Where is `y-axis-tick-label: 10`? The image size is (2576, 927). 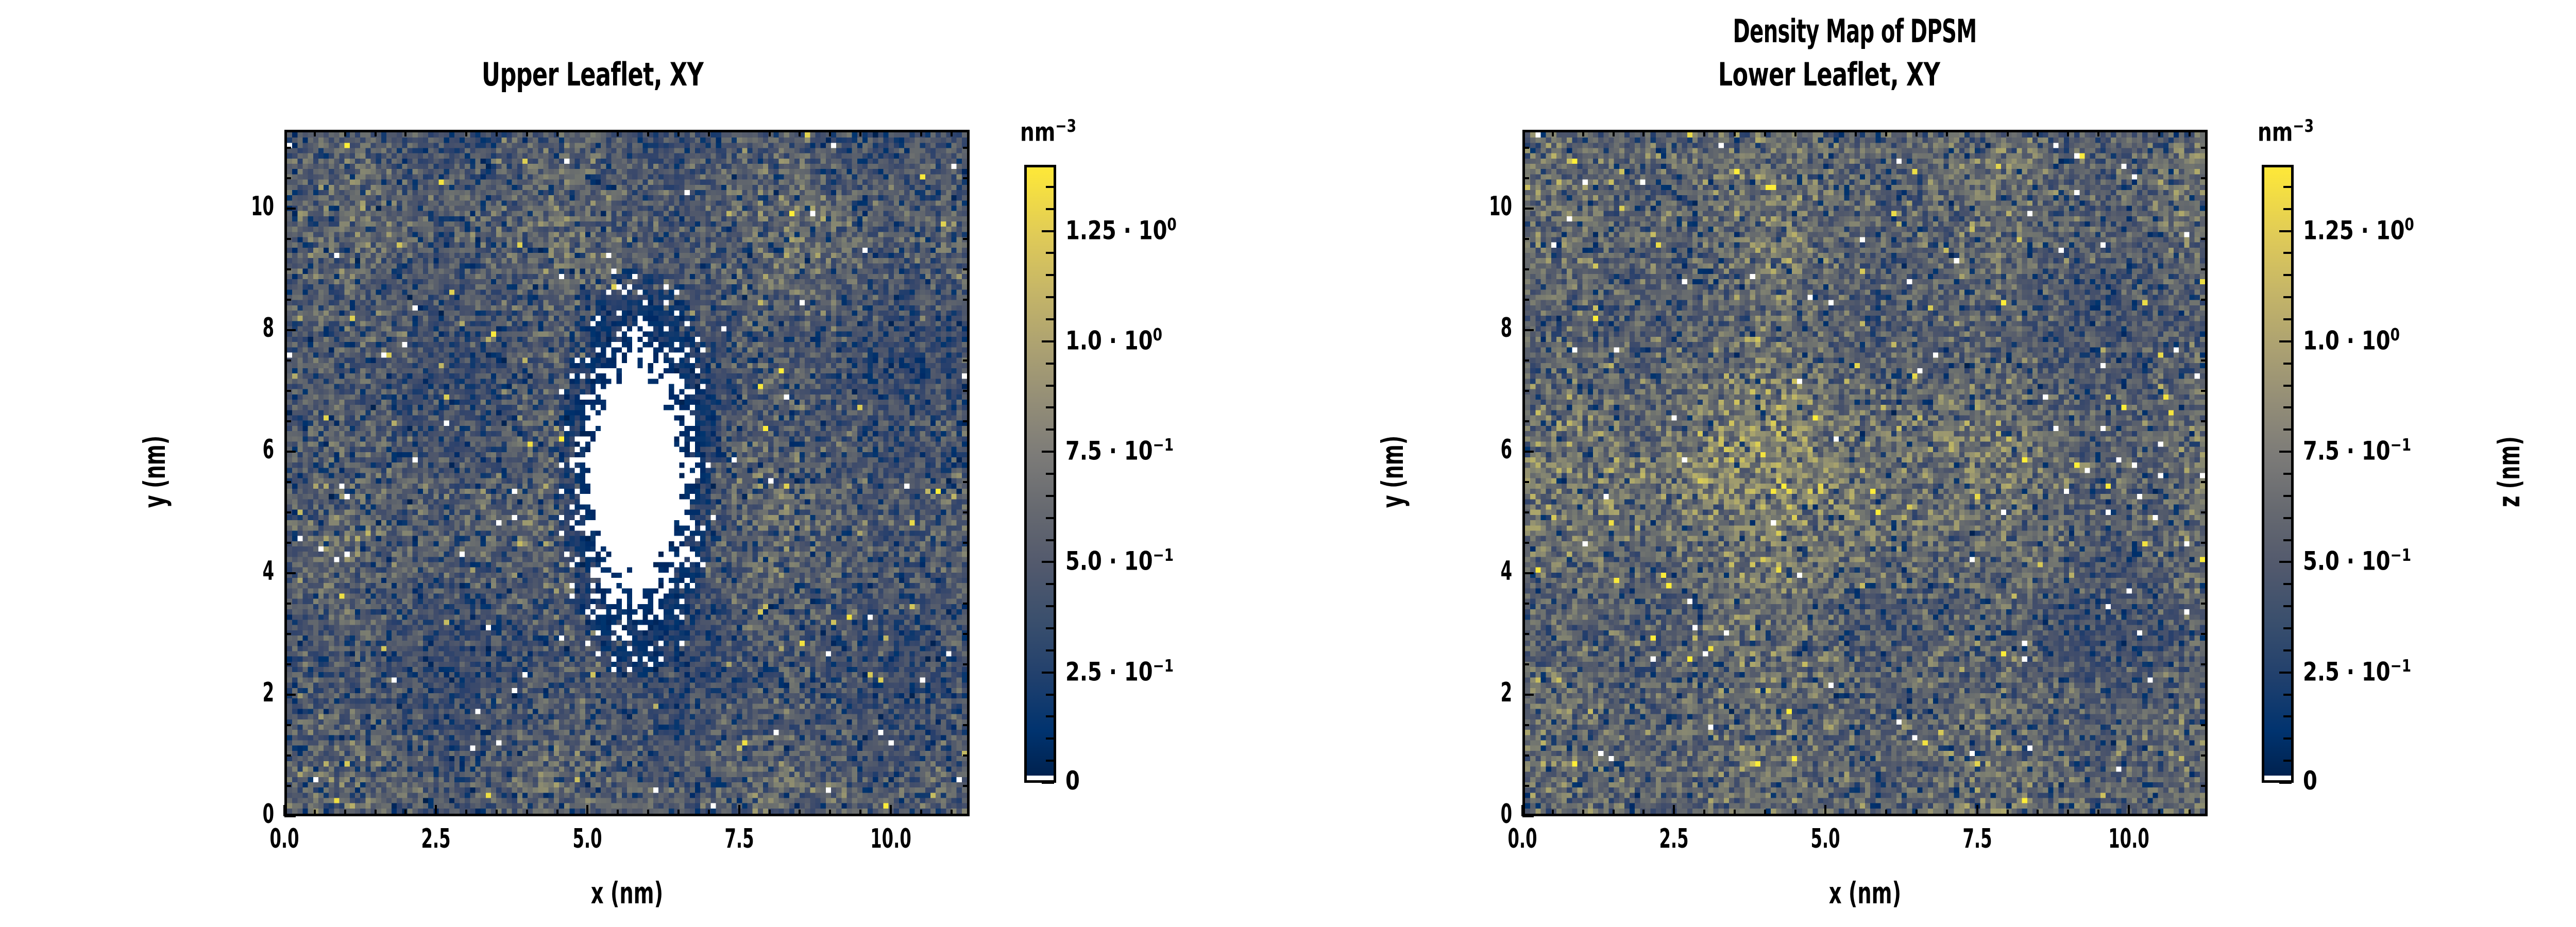 y-axis-tick-label: 10 is located at coordinates (1500, 206).